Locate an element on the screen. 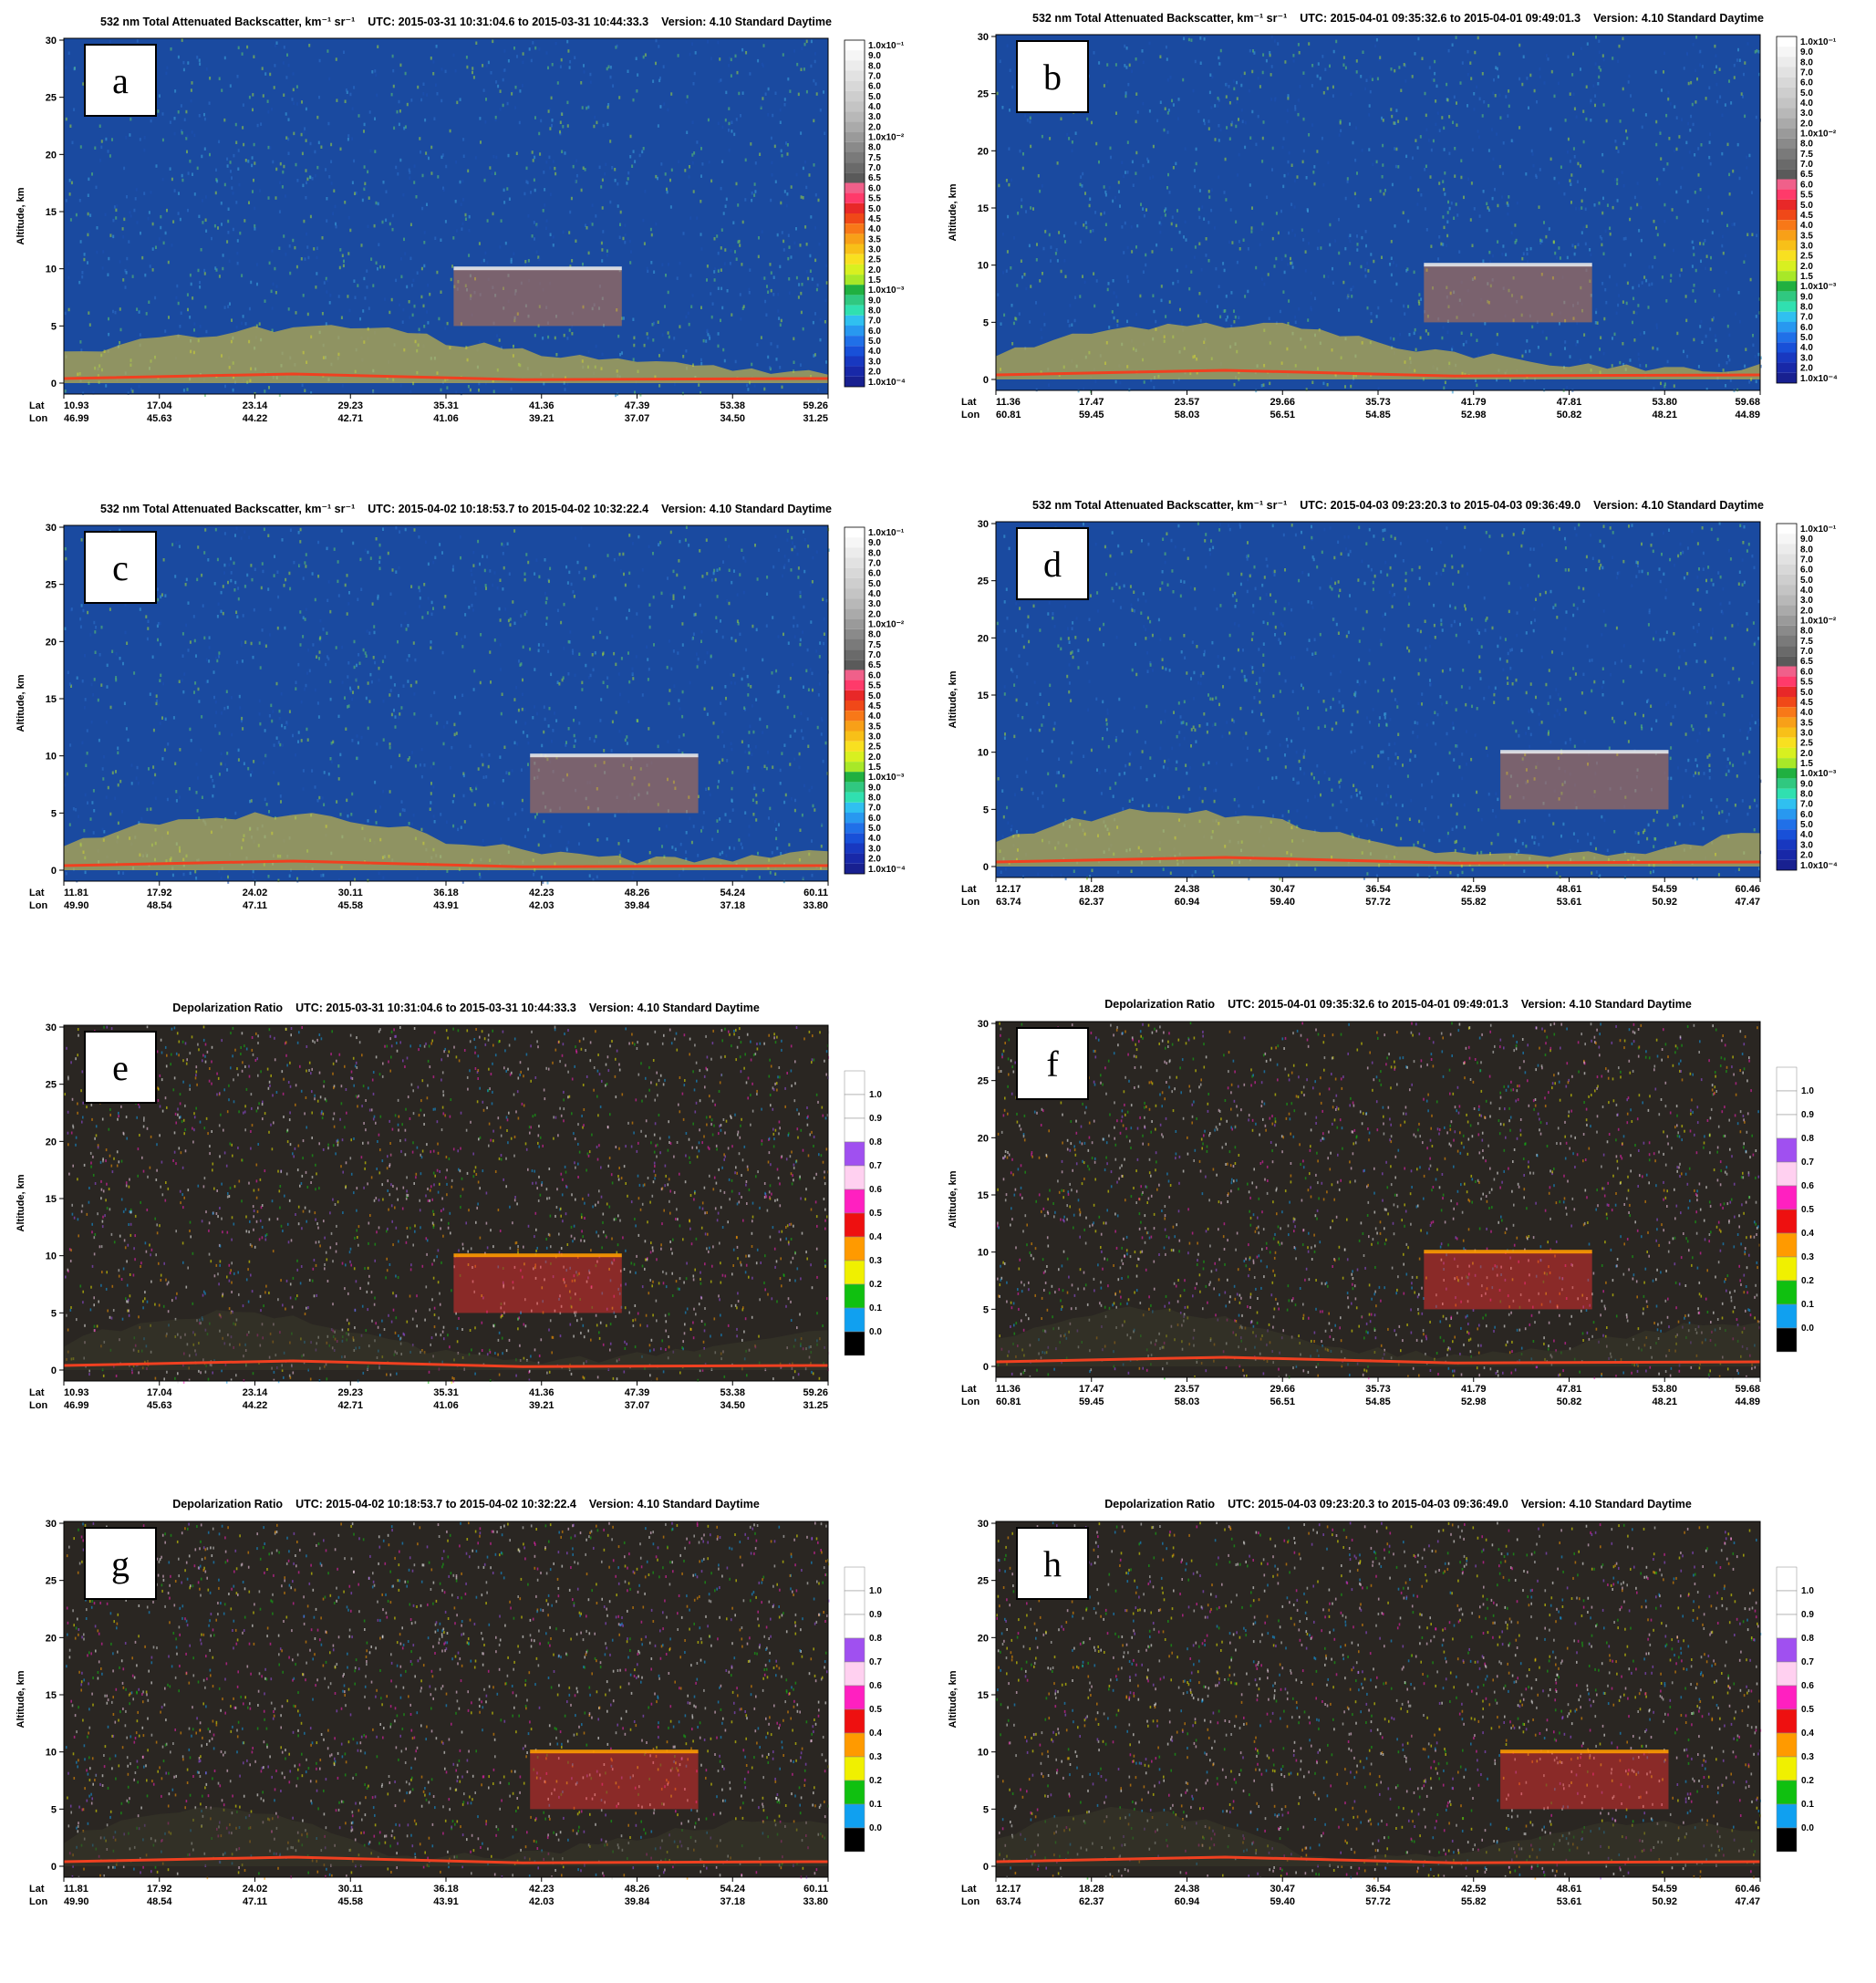 The width and height of the screenshot is (1876, 1983). colorbar-label: 1.0 is located at coordinates (875, 1591).